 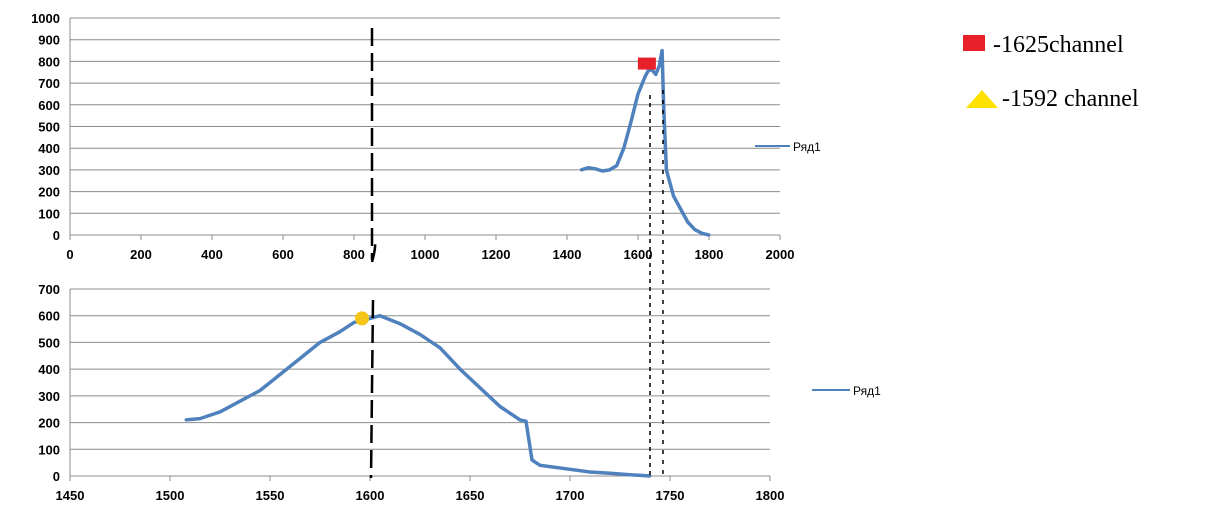 I want to click on red-square-icon, so click(x=974, y=43).